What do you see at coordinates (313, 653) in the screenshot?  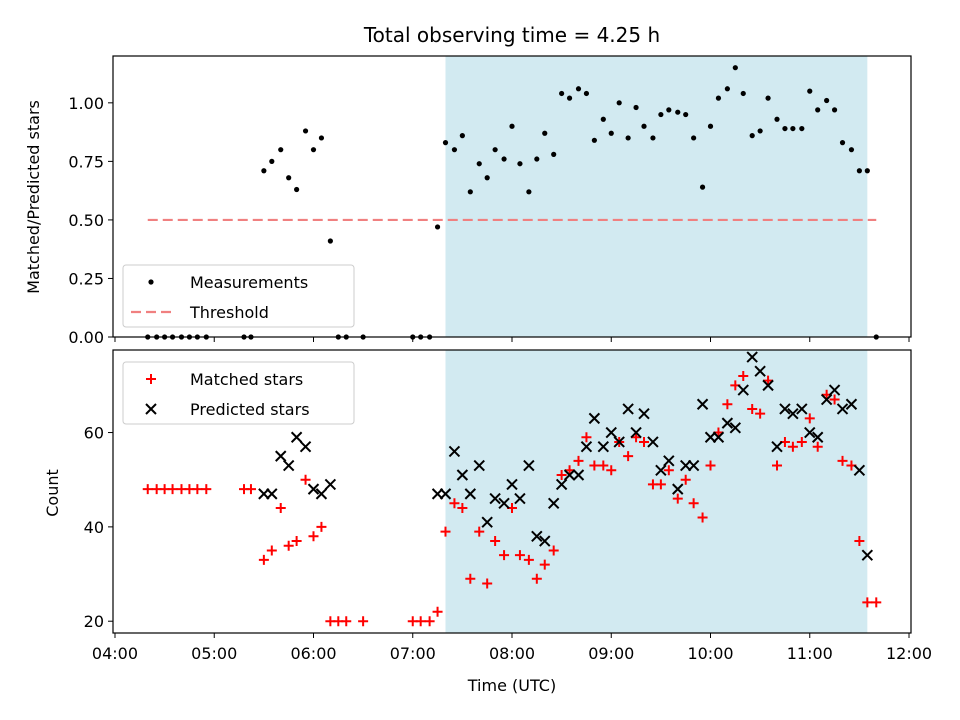 I see `x-tick-label: 06:00` at bounding box center [313, 653].